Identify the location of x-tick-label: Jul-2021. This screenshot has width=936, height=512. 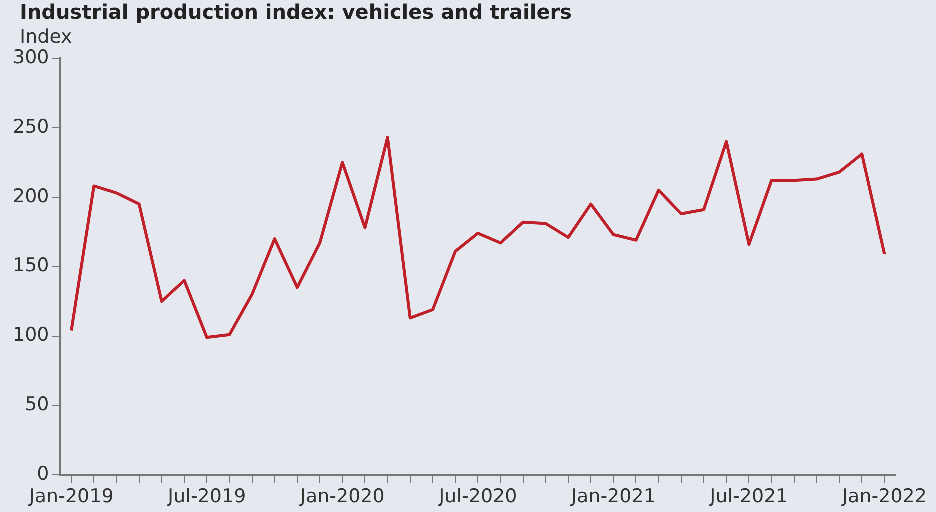
(748, 497).